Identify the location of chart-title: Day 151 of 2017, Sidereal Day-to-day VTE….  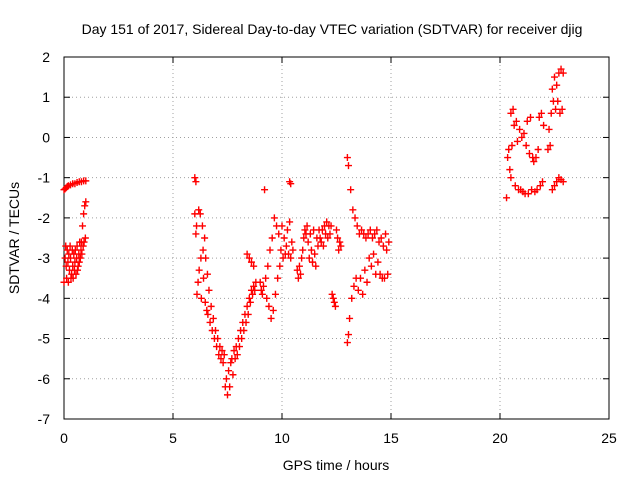
(332, 29).